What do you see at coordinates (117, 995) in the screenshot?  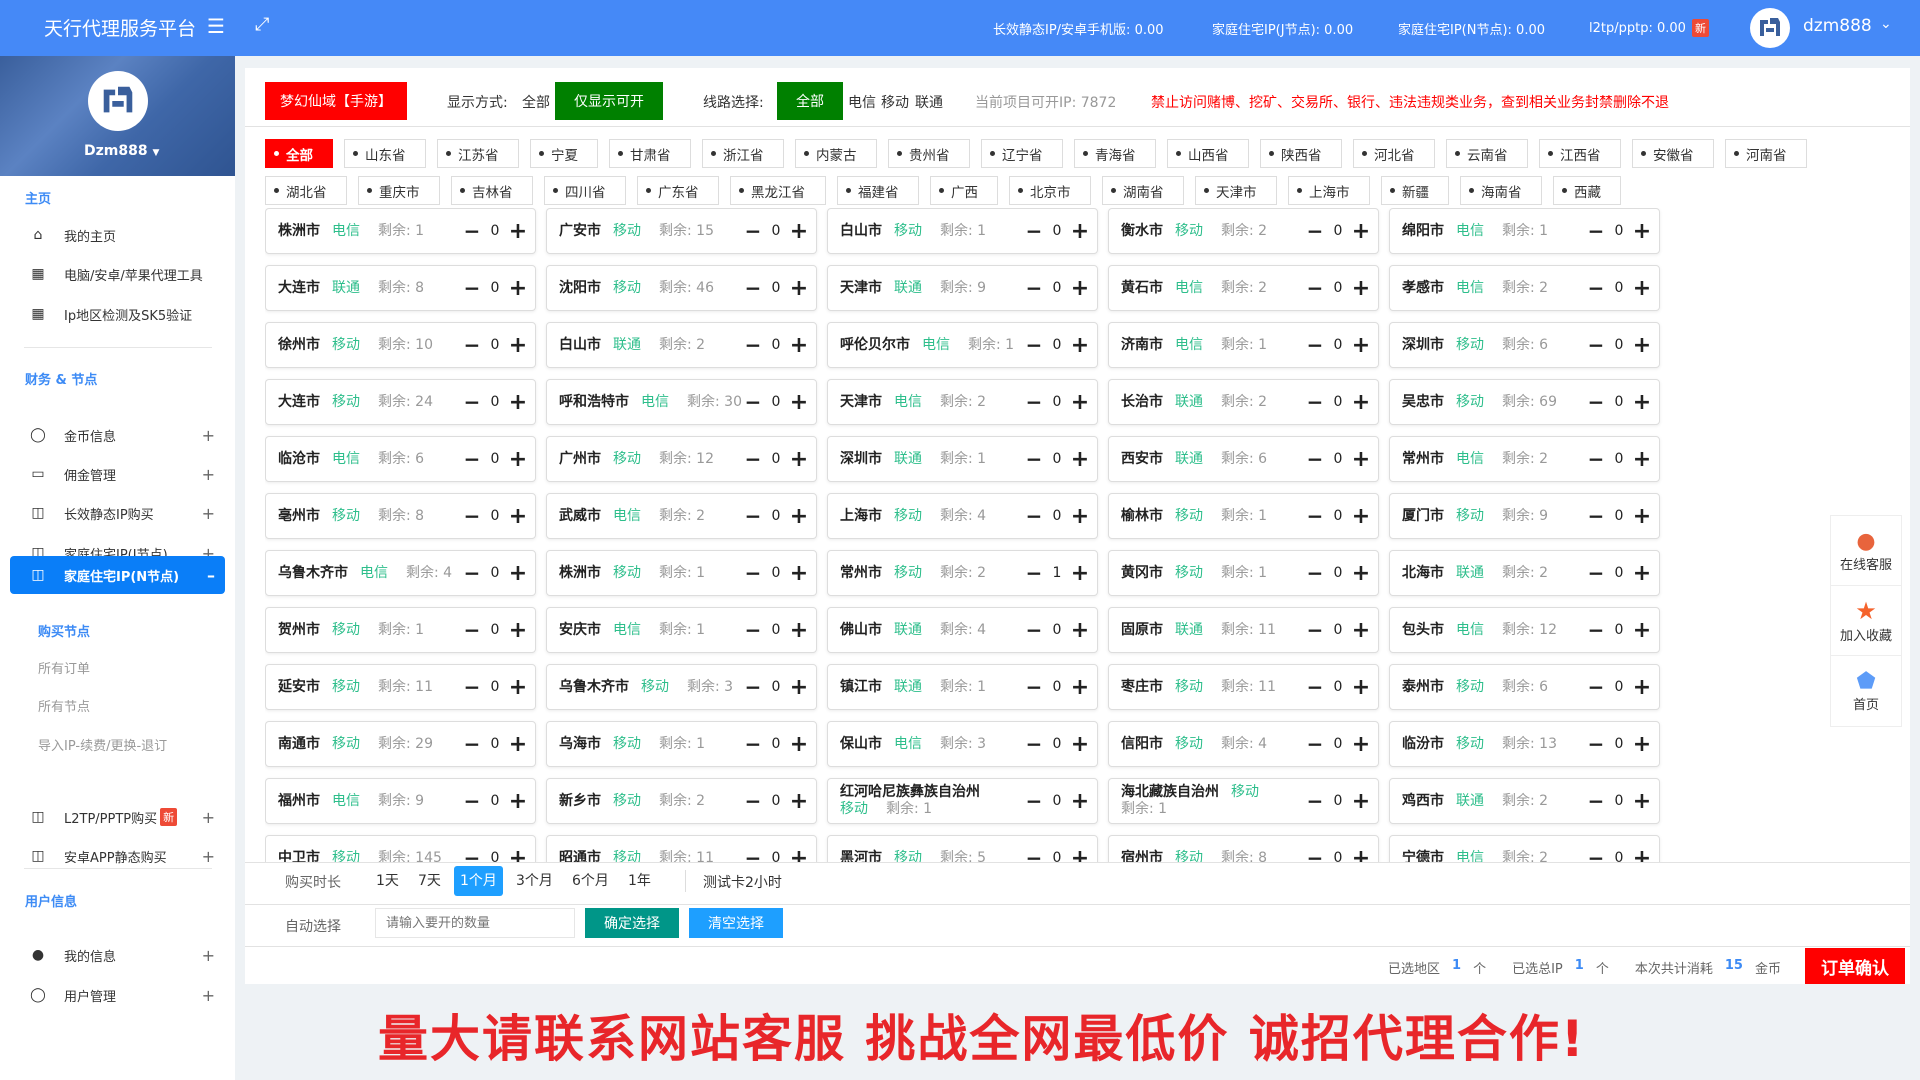 I see `sidebar-item: ◯ 用户管理 +` at bounding box center [117, 995].